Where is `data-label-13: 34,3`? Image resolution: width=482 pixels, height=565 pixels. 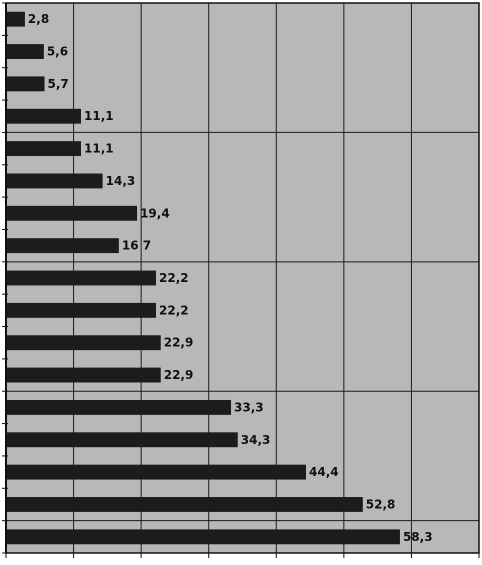 data-label-13: 34,3 is located at coordinates (256, 440).